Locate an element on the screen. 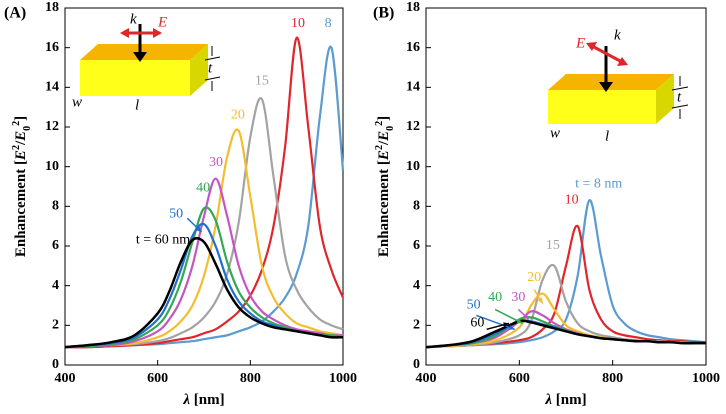 This screenshot has width=726, height=414. x-label-part: λ is located at coordinates (548, 400).